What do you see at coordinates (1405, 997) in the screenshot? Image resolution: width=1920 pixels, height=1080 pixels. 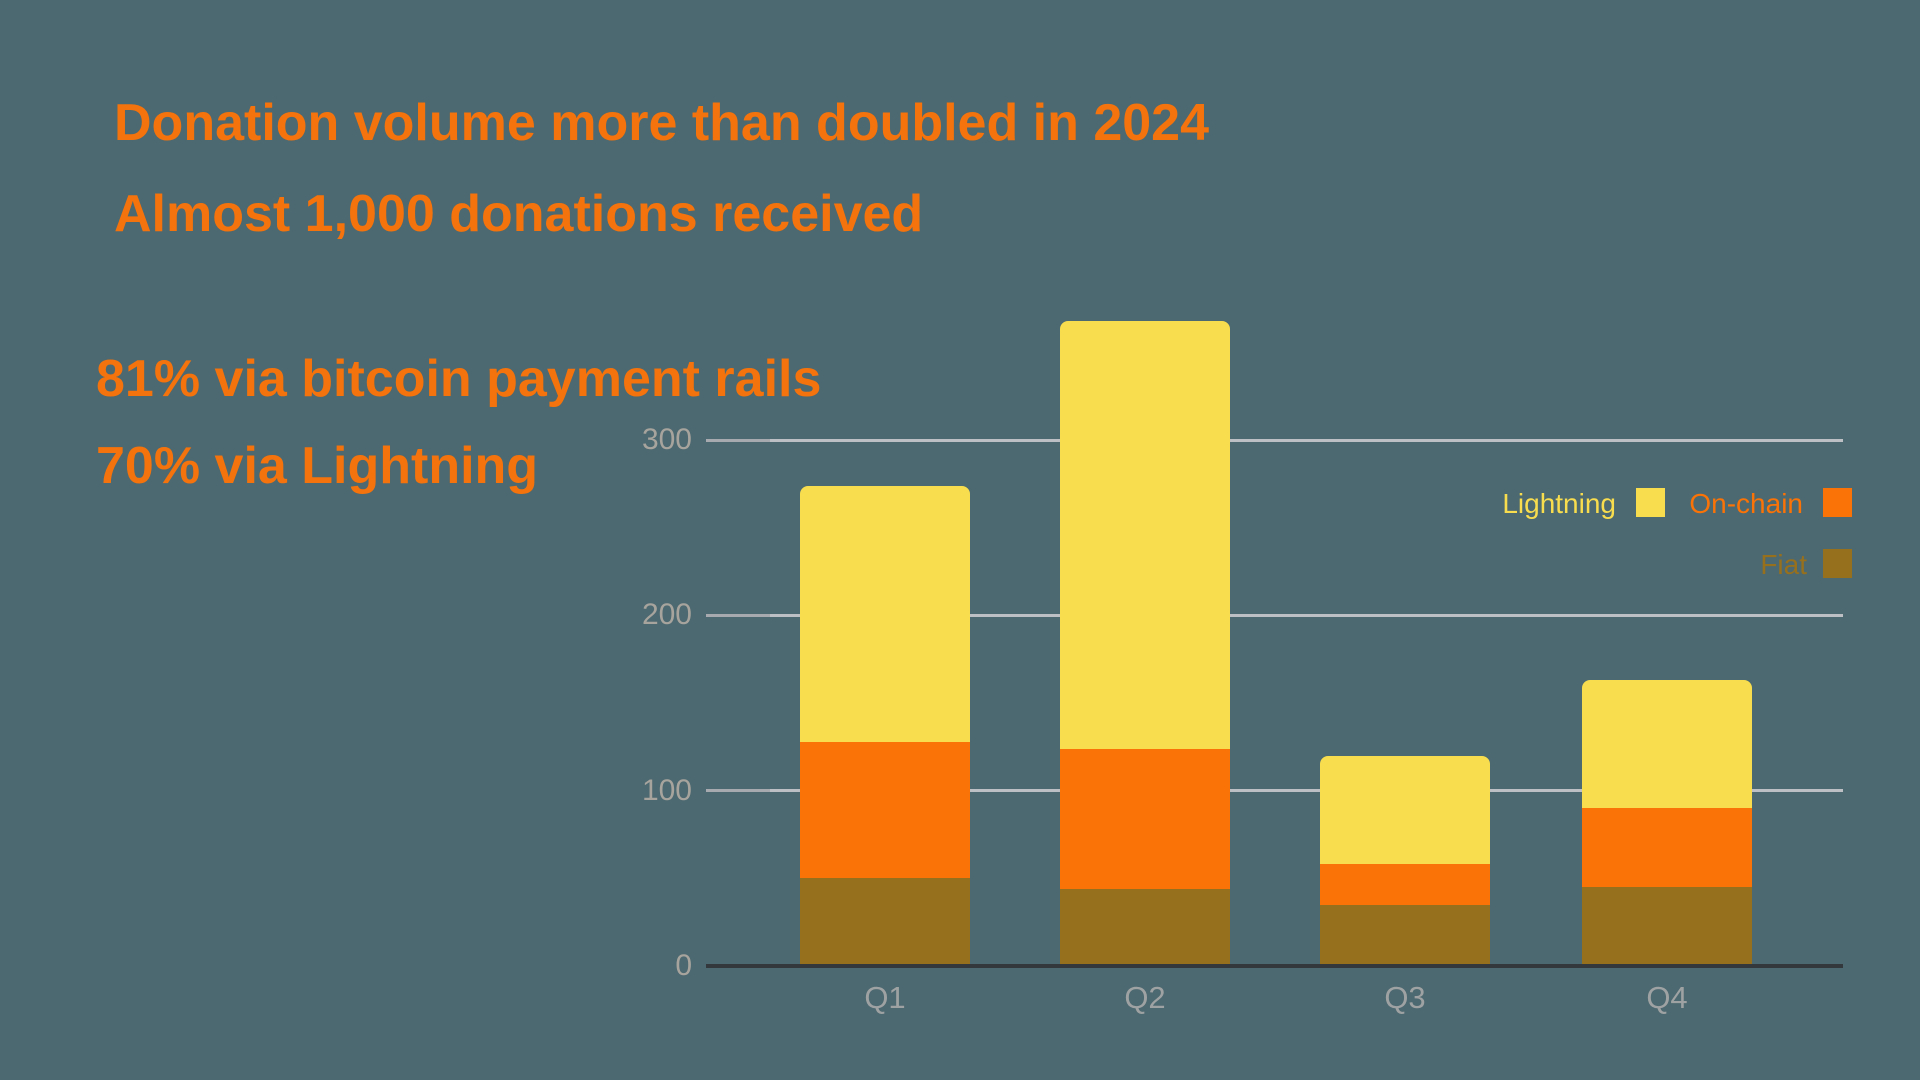 I see `x-axis-label-q3: Q3` at bounding box center [1405, 997].